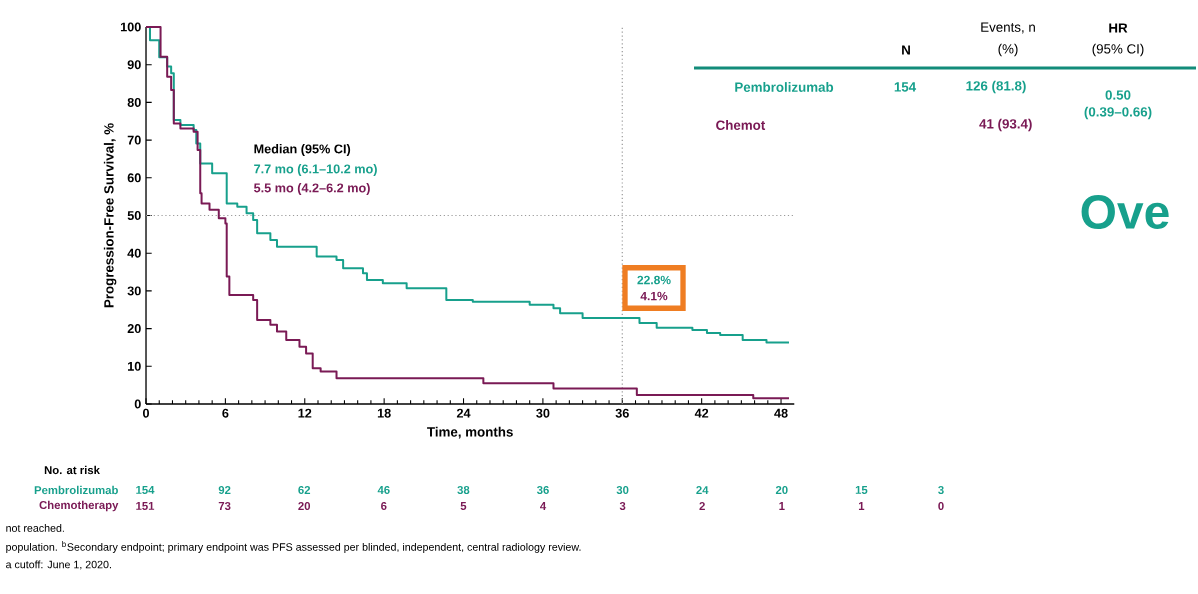  Describe the element at coordinates (384, 506) in the screenshot. I see `text: 6` at that location.